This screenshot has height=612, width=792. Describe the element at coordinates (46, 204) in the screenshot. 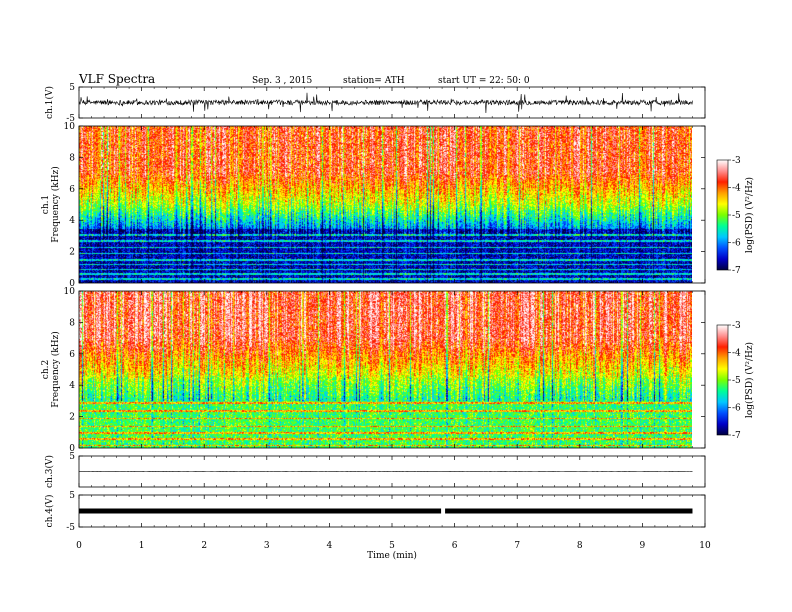

I see `y-axis-channel-label: ch.1` at that location.